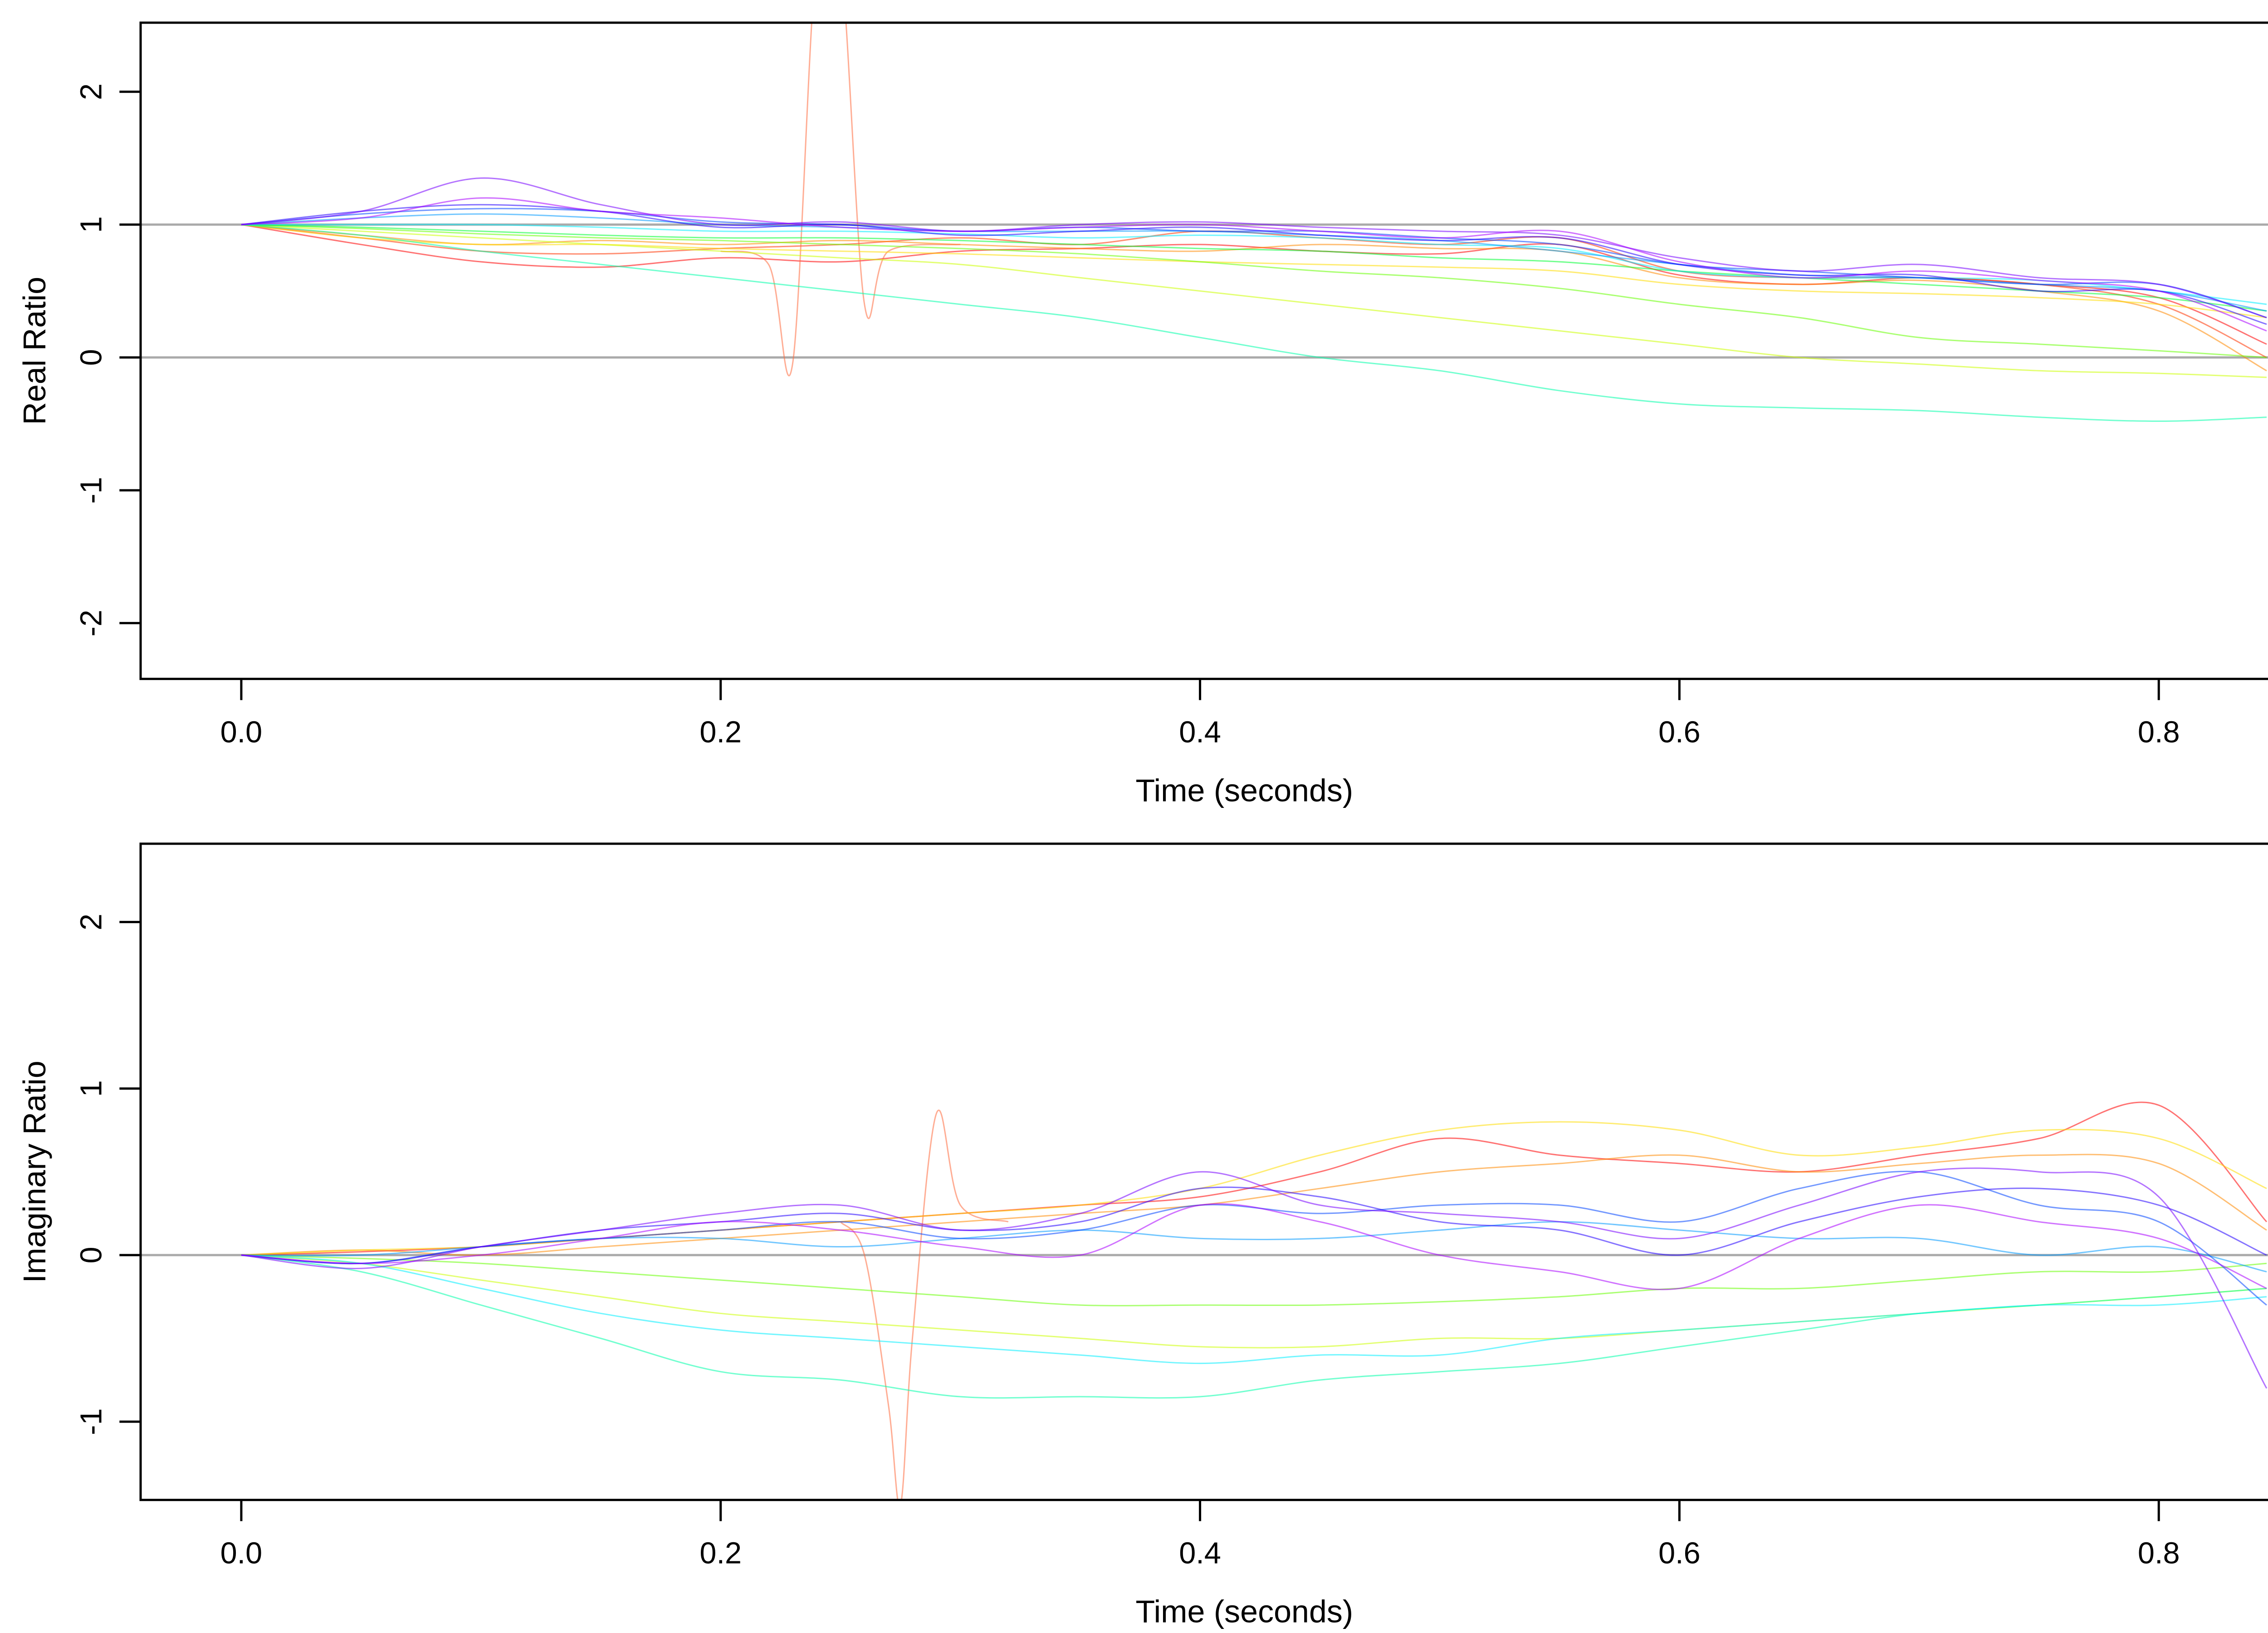 The image size is (2268, 1633). Describe the element at coordinates (34, 351) in the screenshot. I see `y-axis-label: Real Ratio` at that location.